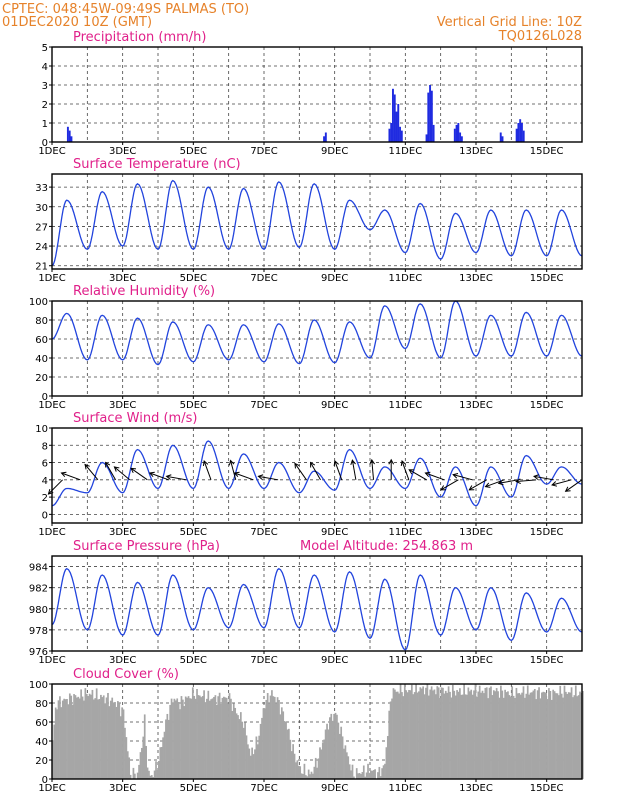  Describe the element at coordinates (41, 761) in the screenshot. I see `cloud-ytick-label: 20` at that location.